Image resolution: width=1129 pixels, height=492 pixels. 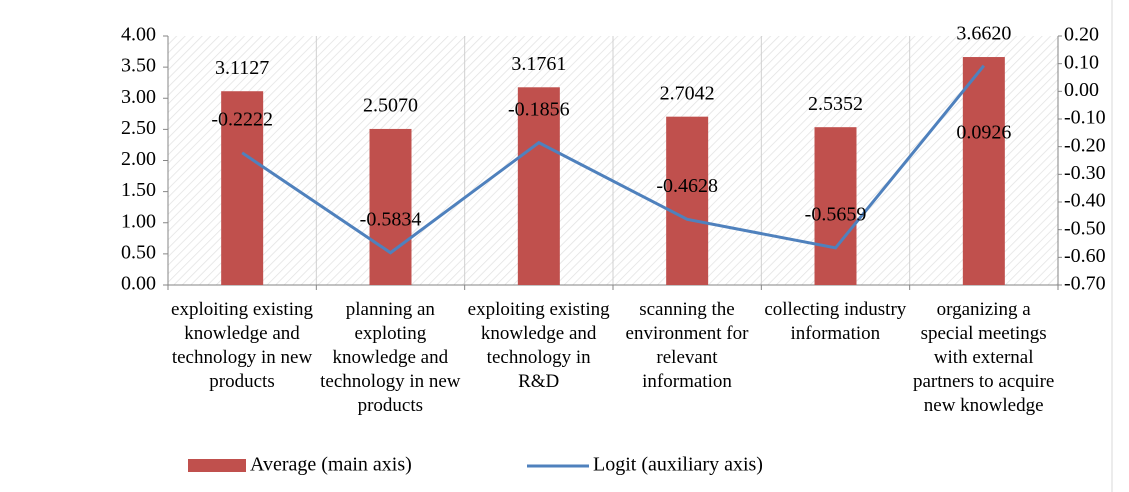 I want to click on y-tick-label: 1.50, so click(x=138, y=190).